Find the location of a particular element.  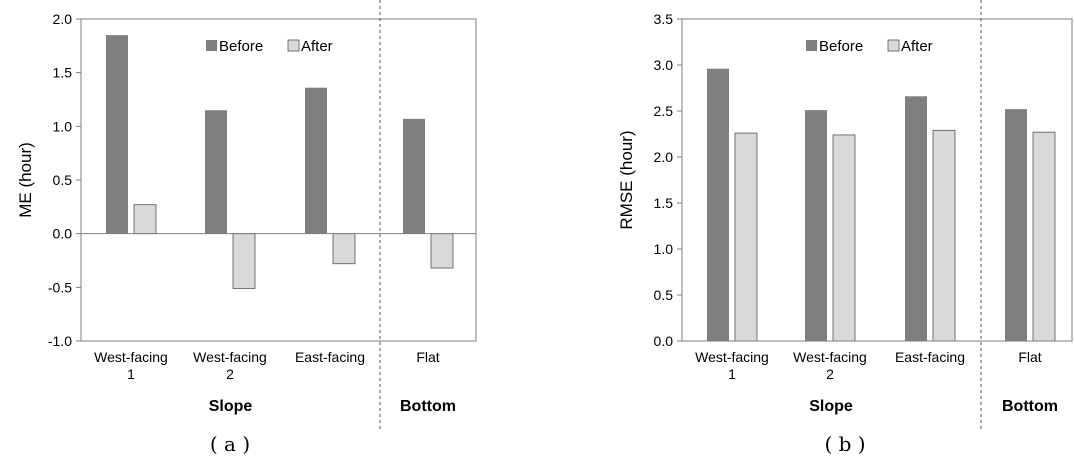

chart-b-category-label: 2 is located at coordinates (830, 374).